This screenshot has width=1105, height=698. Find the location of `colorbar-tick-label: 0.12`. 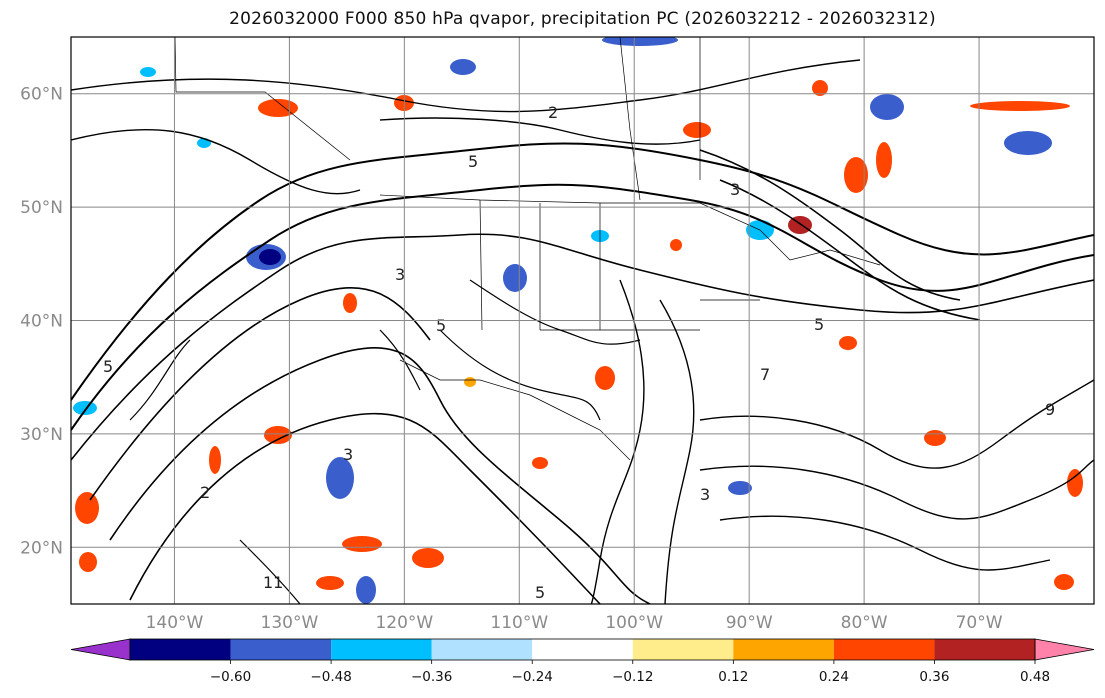

colorbar-tick-label: 0.12 is located at coordinates (733, 677).